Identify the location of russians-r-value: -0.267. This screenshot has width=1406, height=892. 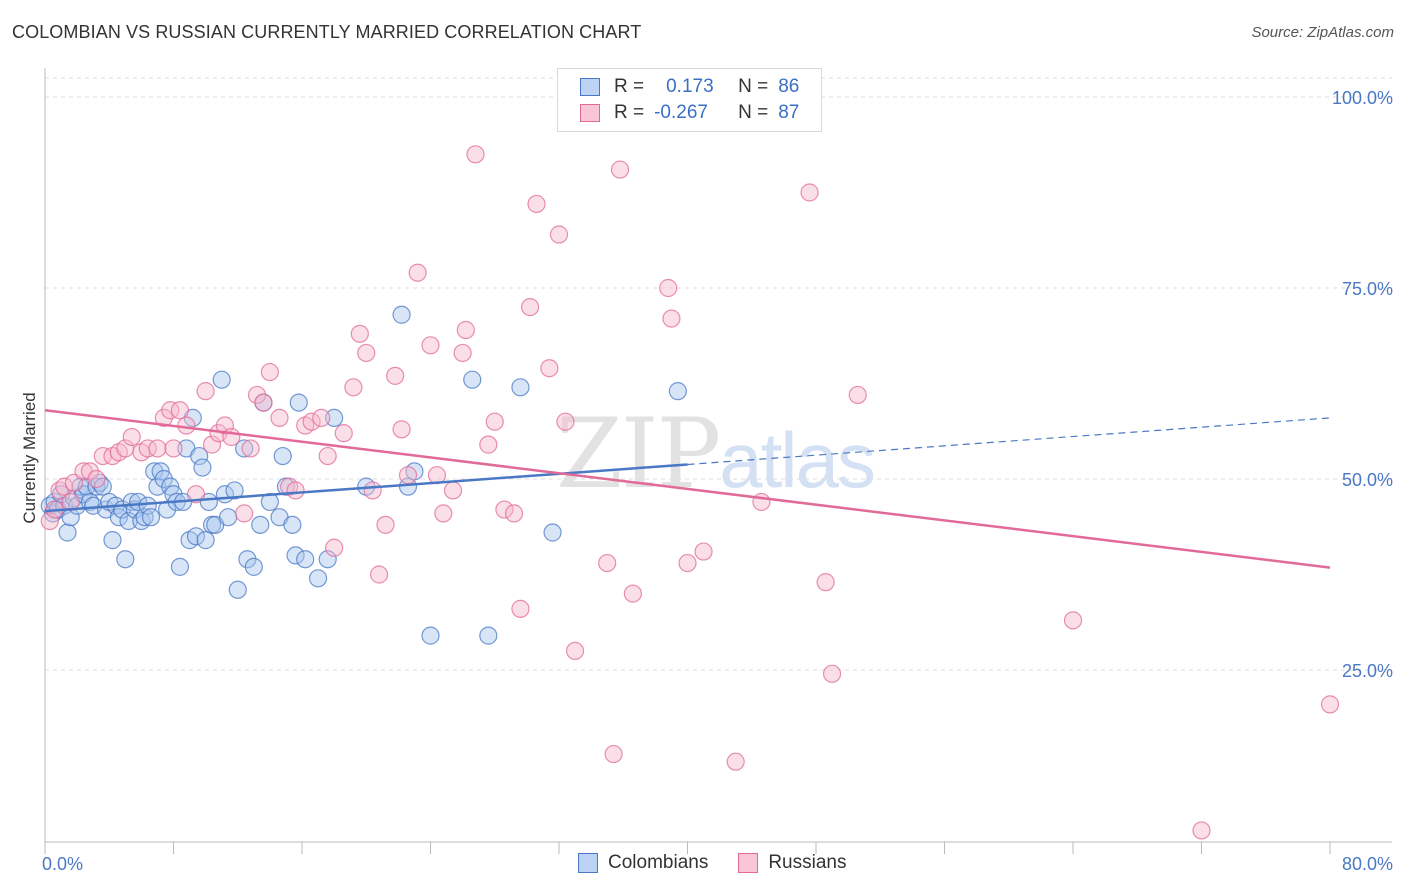
(681, 112).